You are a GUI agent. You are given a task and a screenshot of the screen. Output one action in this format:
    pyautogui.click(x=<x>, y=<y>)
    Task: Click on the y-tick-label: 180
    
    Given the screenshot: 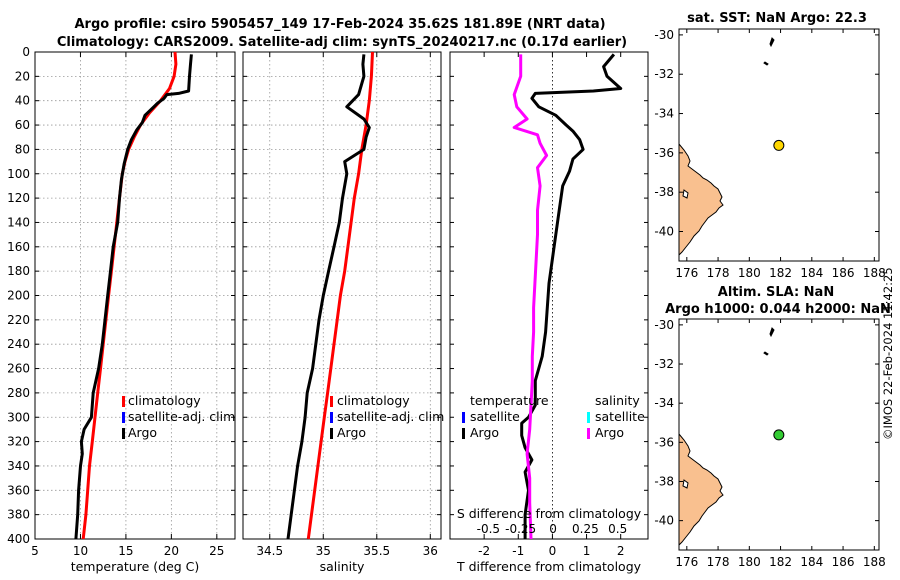 What is the action you would take?
    pyautogui.click(x=18, y=271)
    